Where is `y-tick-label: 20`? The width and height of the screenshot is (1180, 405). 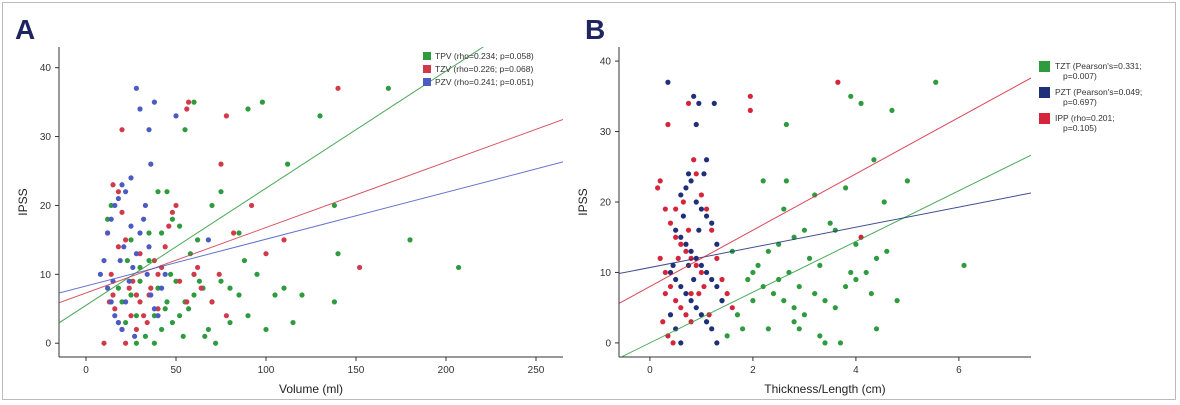
y-tick-label: 20 is located at coordinates (46, 206).